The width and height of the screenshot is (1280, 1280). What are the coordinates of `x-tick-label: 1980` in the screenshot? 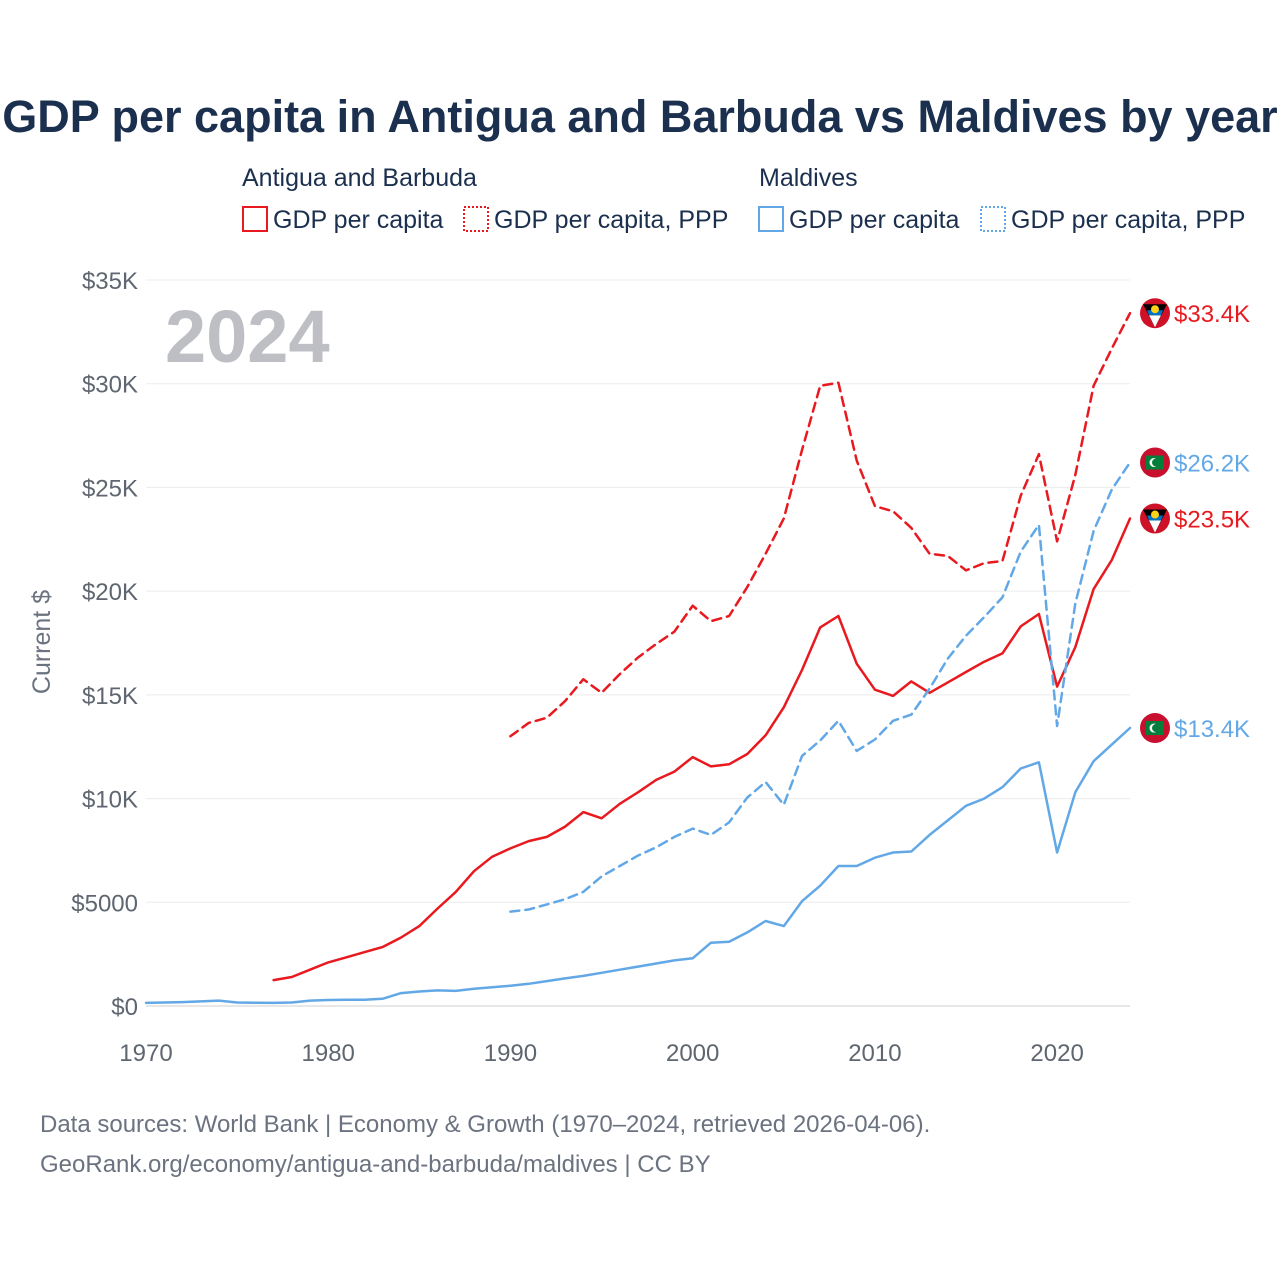 It's located at (328, 1053).